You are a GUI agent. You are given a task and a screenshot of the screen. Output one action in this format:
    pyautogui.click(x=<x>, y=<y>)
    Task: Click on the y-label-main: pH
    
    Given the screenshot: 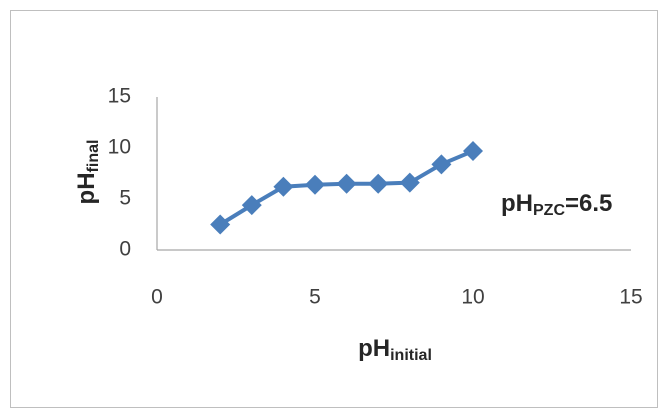 What is the action you would take?
    pyautogui.click(x=86, y=188)
    